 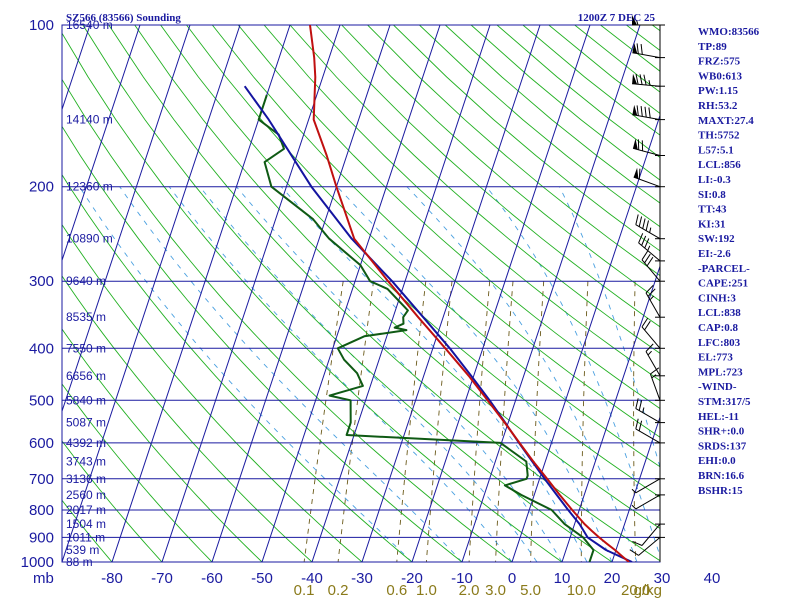 What do you see at coordinates (716, 150) in the screenshot?
I see `index-item: L57:5.1` at bounding box center [716, 150].